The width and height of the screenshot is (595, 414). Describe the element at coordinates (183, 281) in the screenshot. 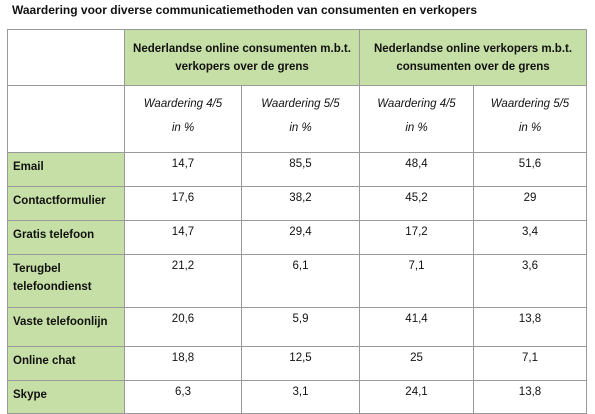

I see `value-cell: 21,2` at that location.